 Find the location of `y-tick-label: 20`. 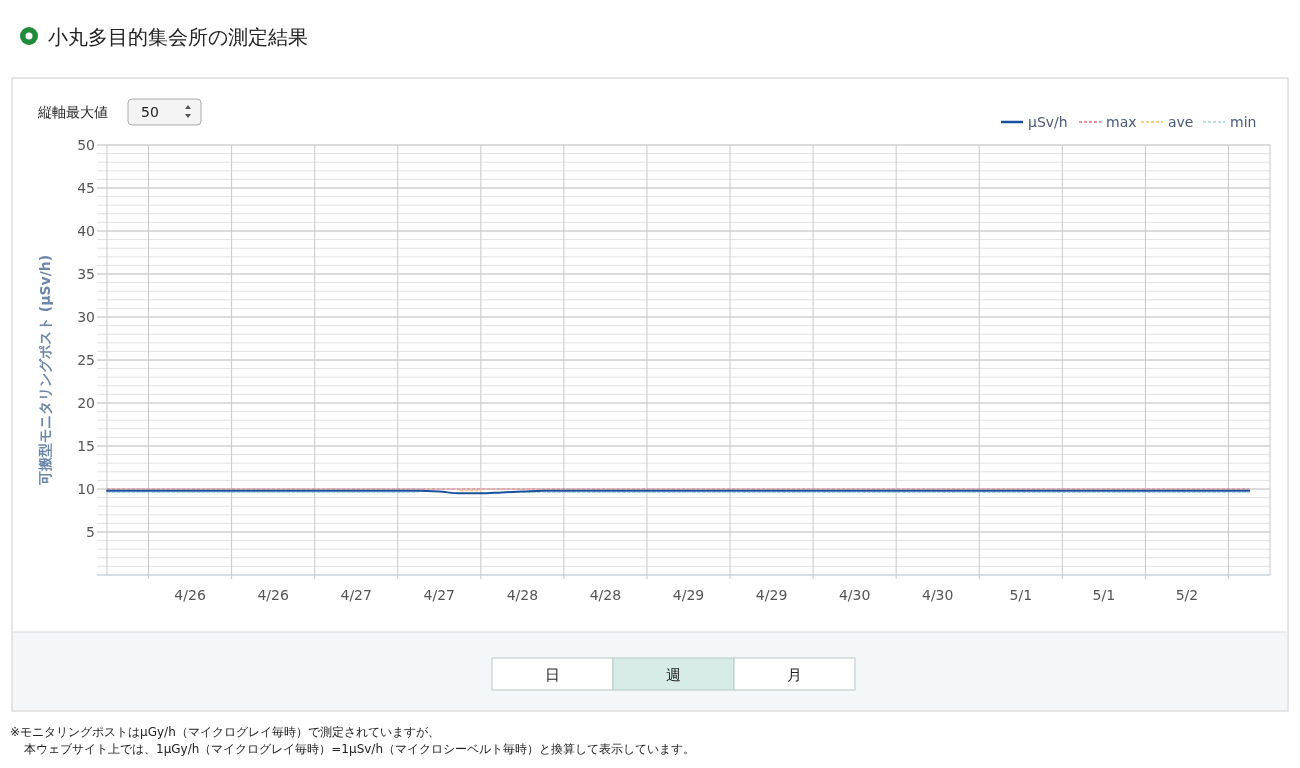

y-tick-label: 20 is located at coordinates (86, 403).